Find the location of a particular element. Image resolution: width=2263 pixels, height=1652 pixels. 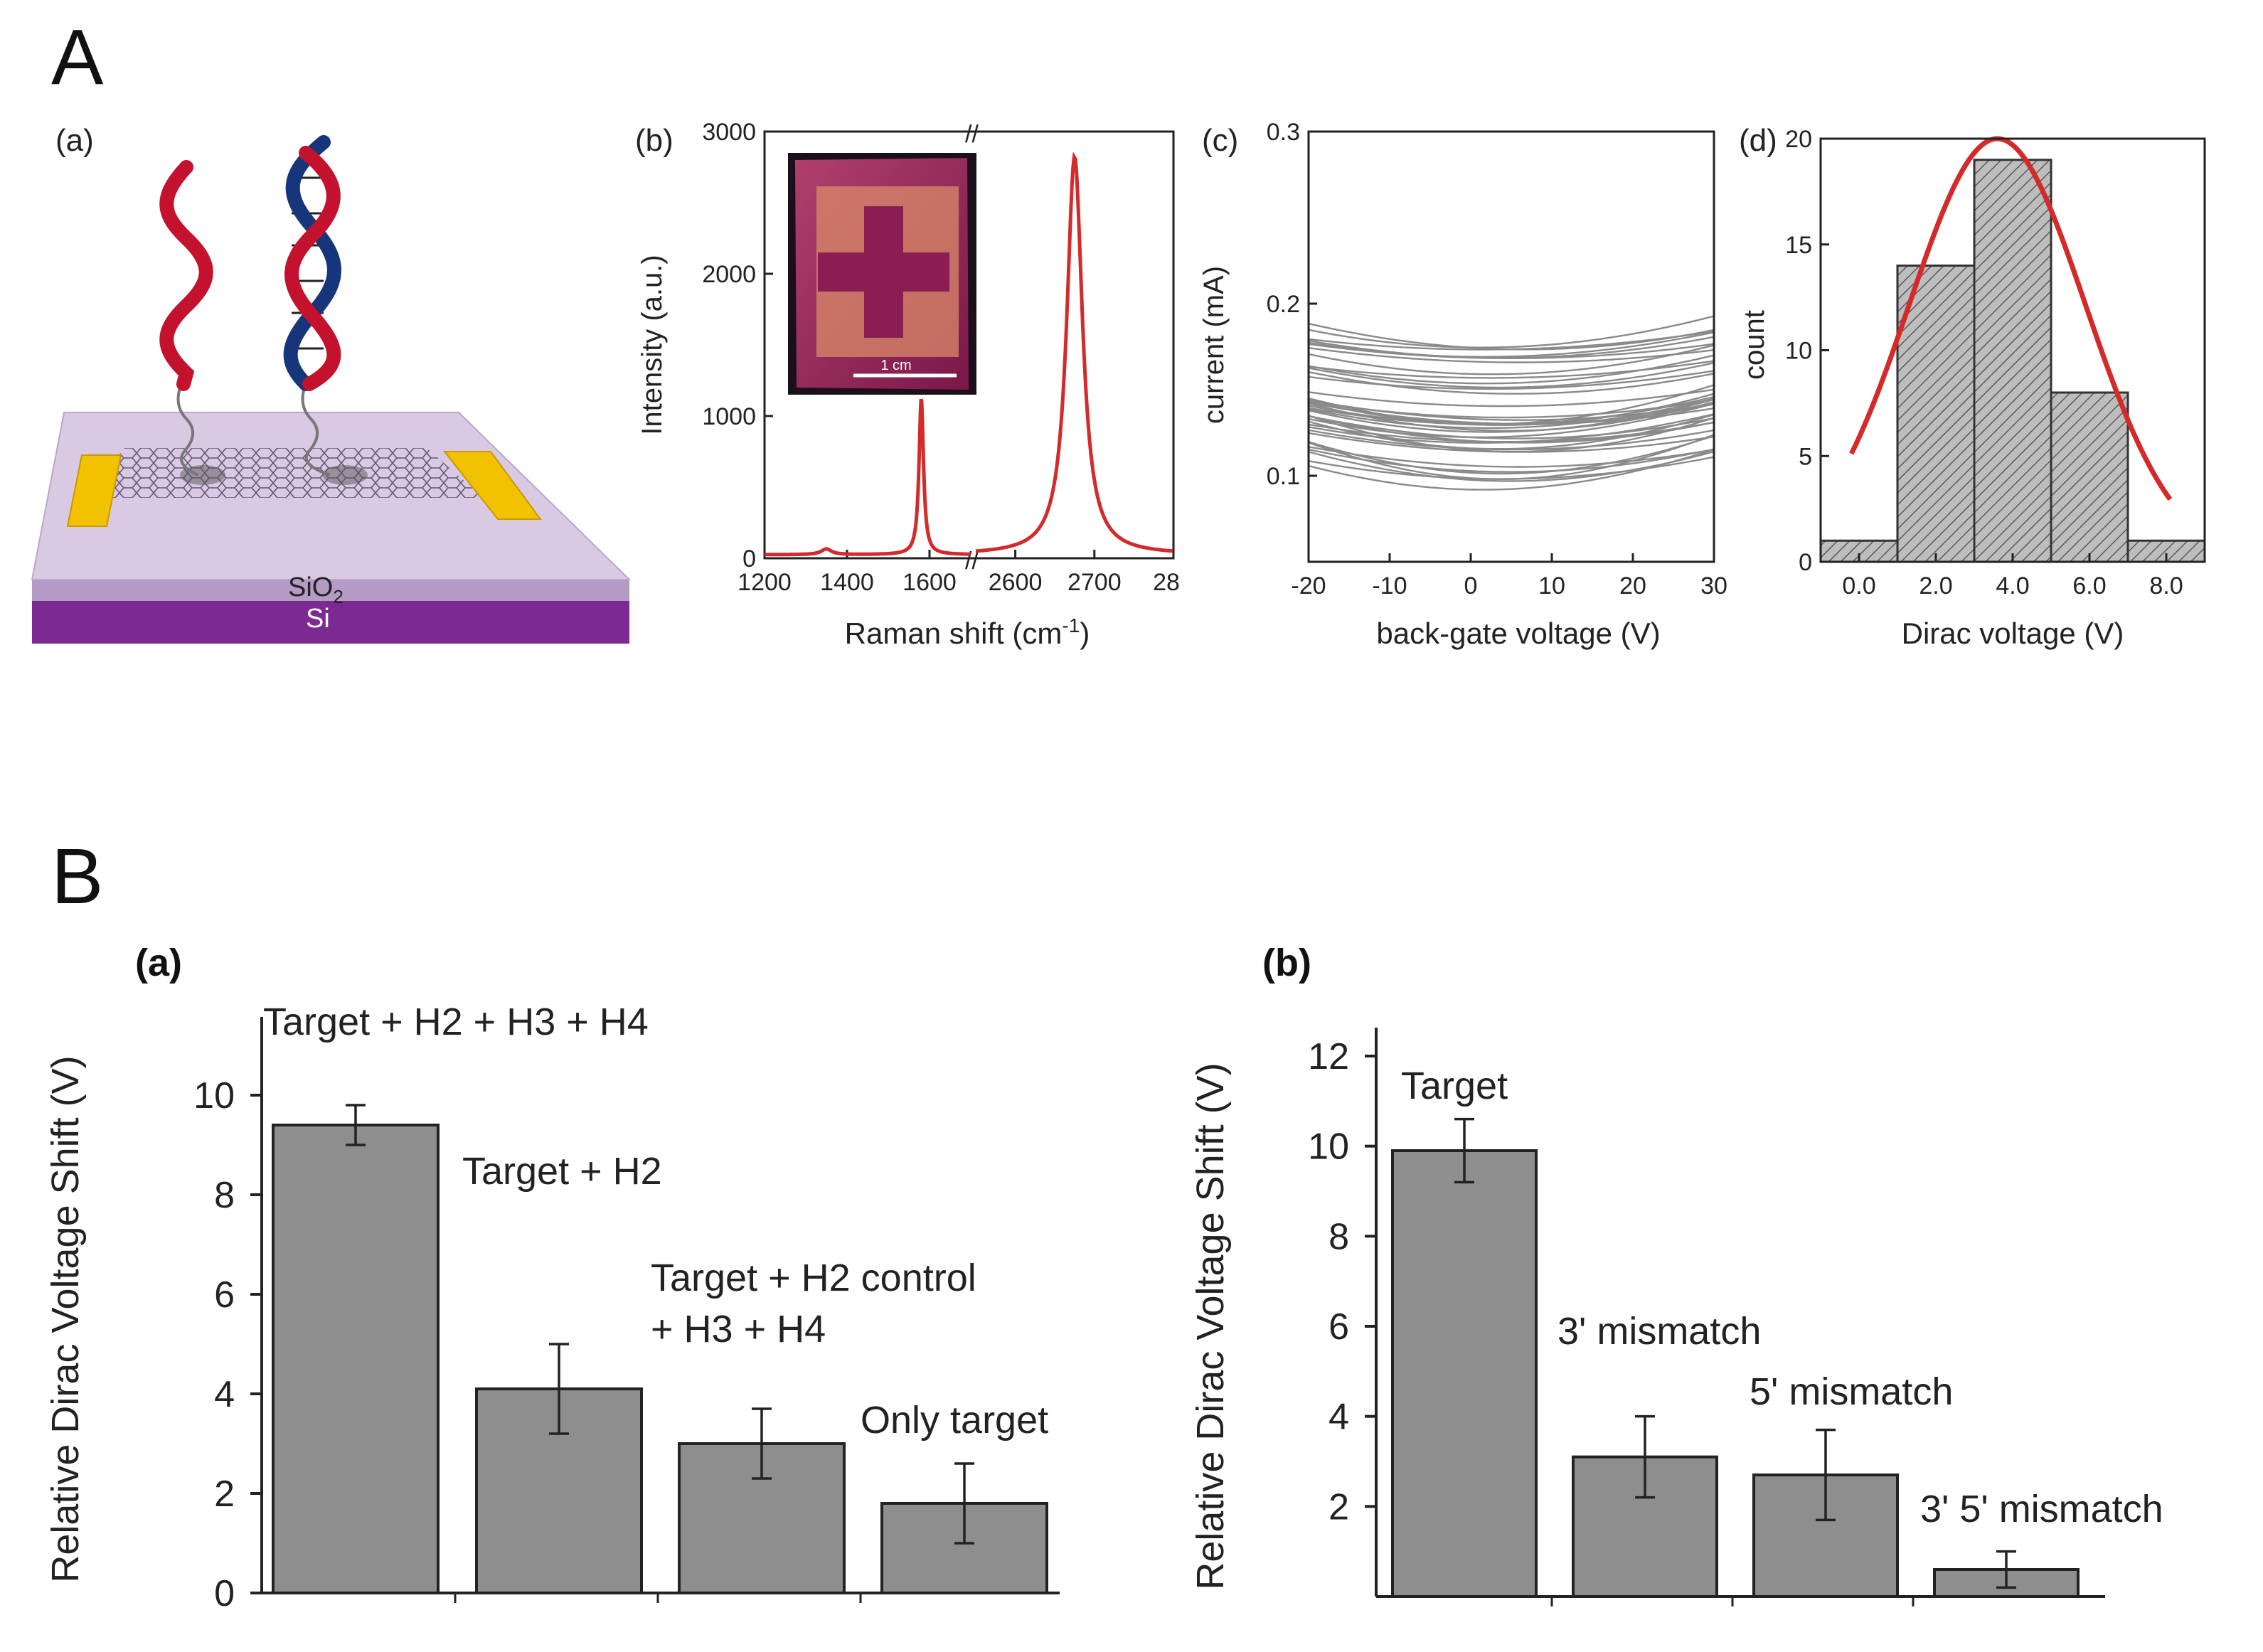

bar-label: 3' 5' mismatch is located at coordinates (2041, 1509).